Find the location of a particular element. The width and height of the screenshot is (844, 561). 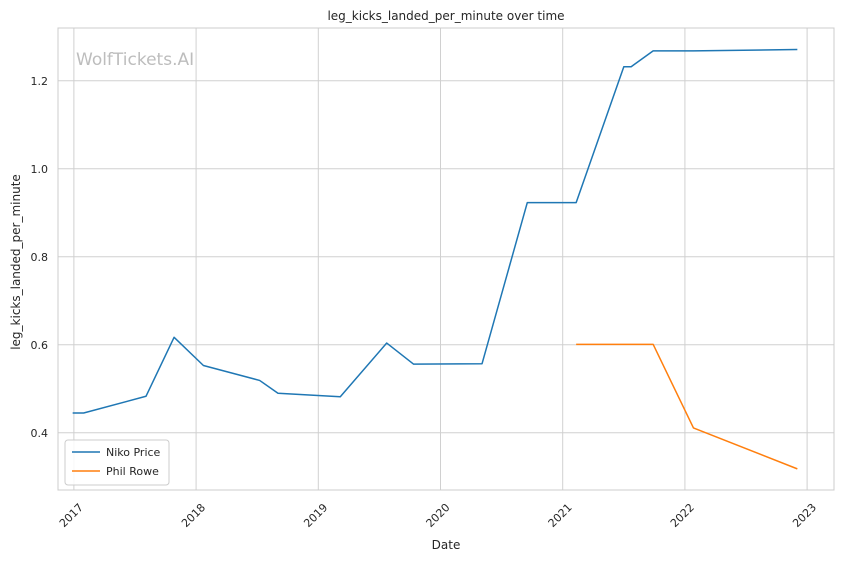

y-axis-ticks: 0.4 0.6 0.8 1.0 1.2 is located at coordinates (40, 257).